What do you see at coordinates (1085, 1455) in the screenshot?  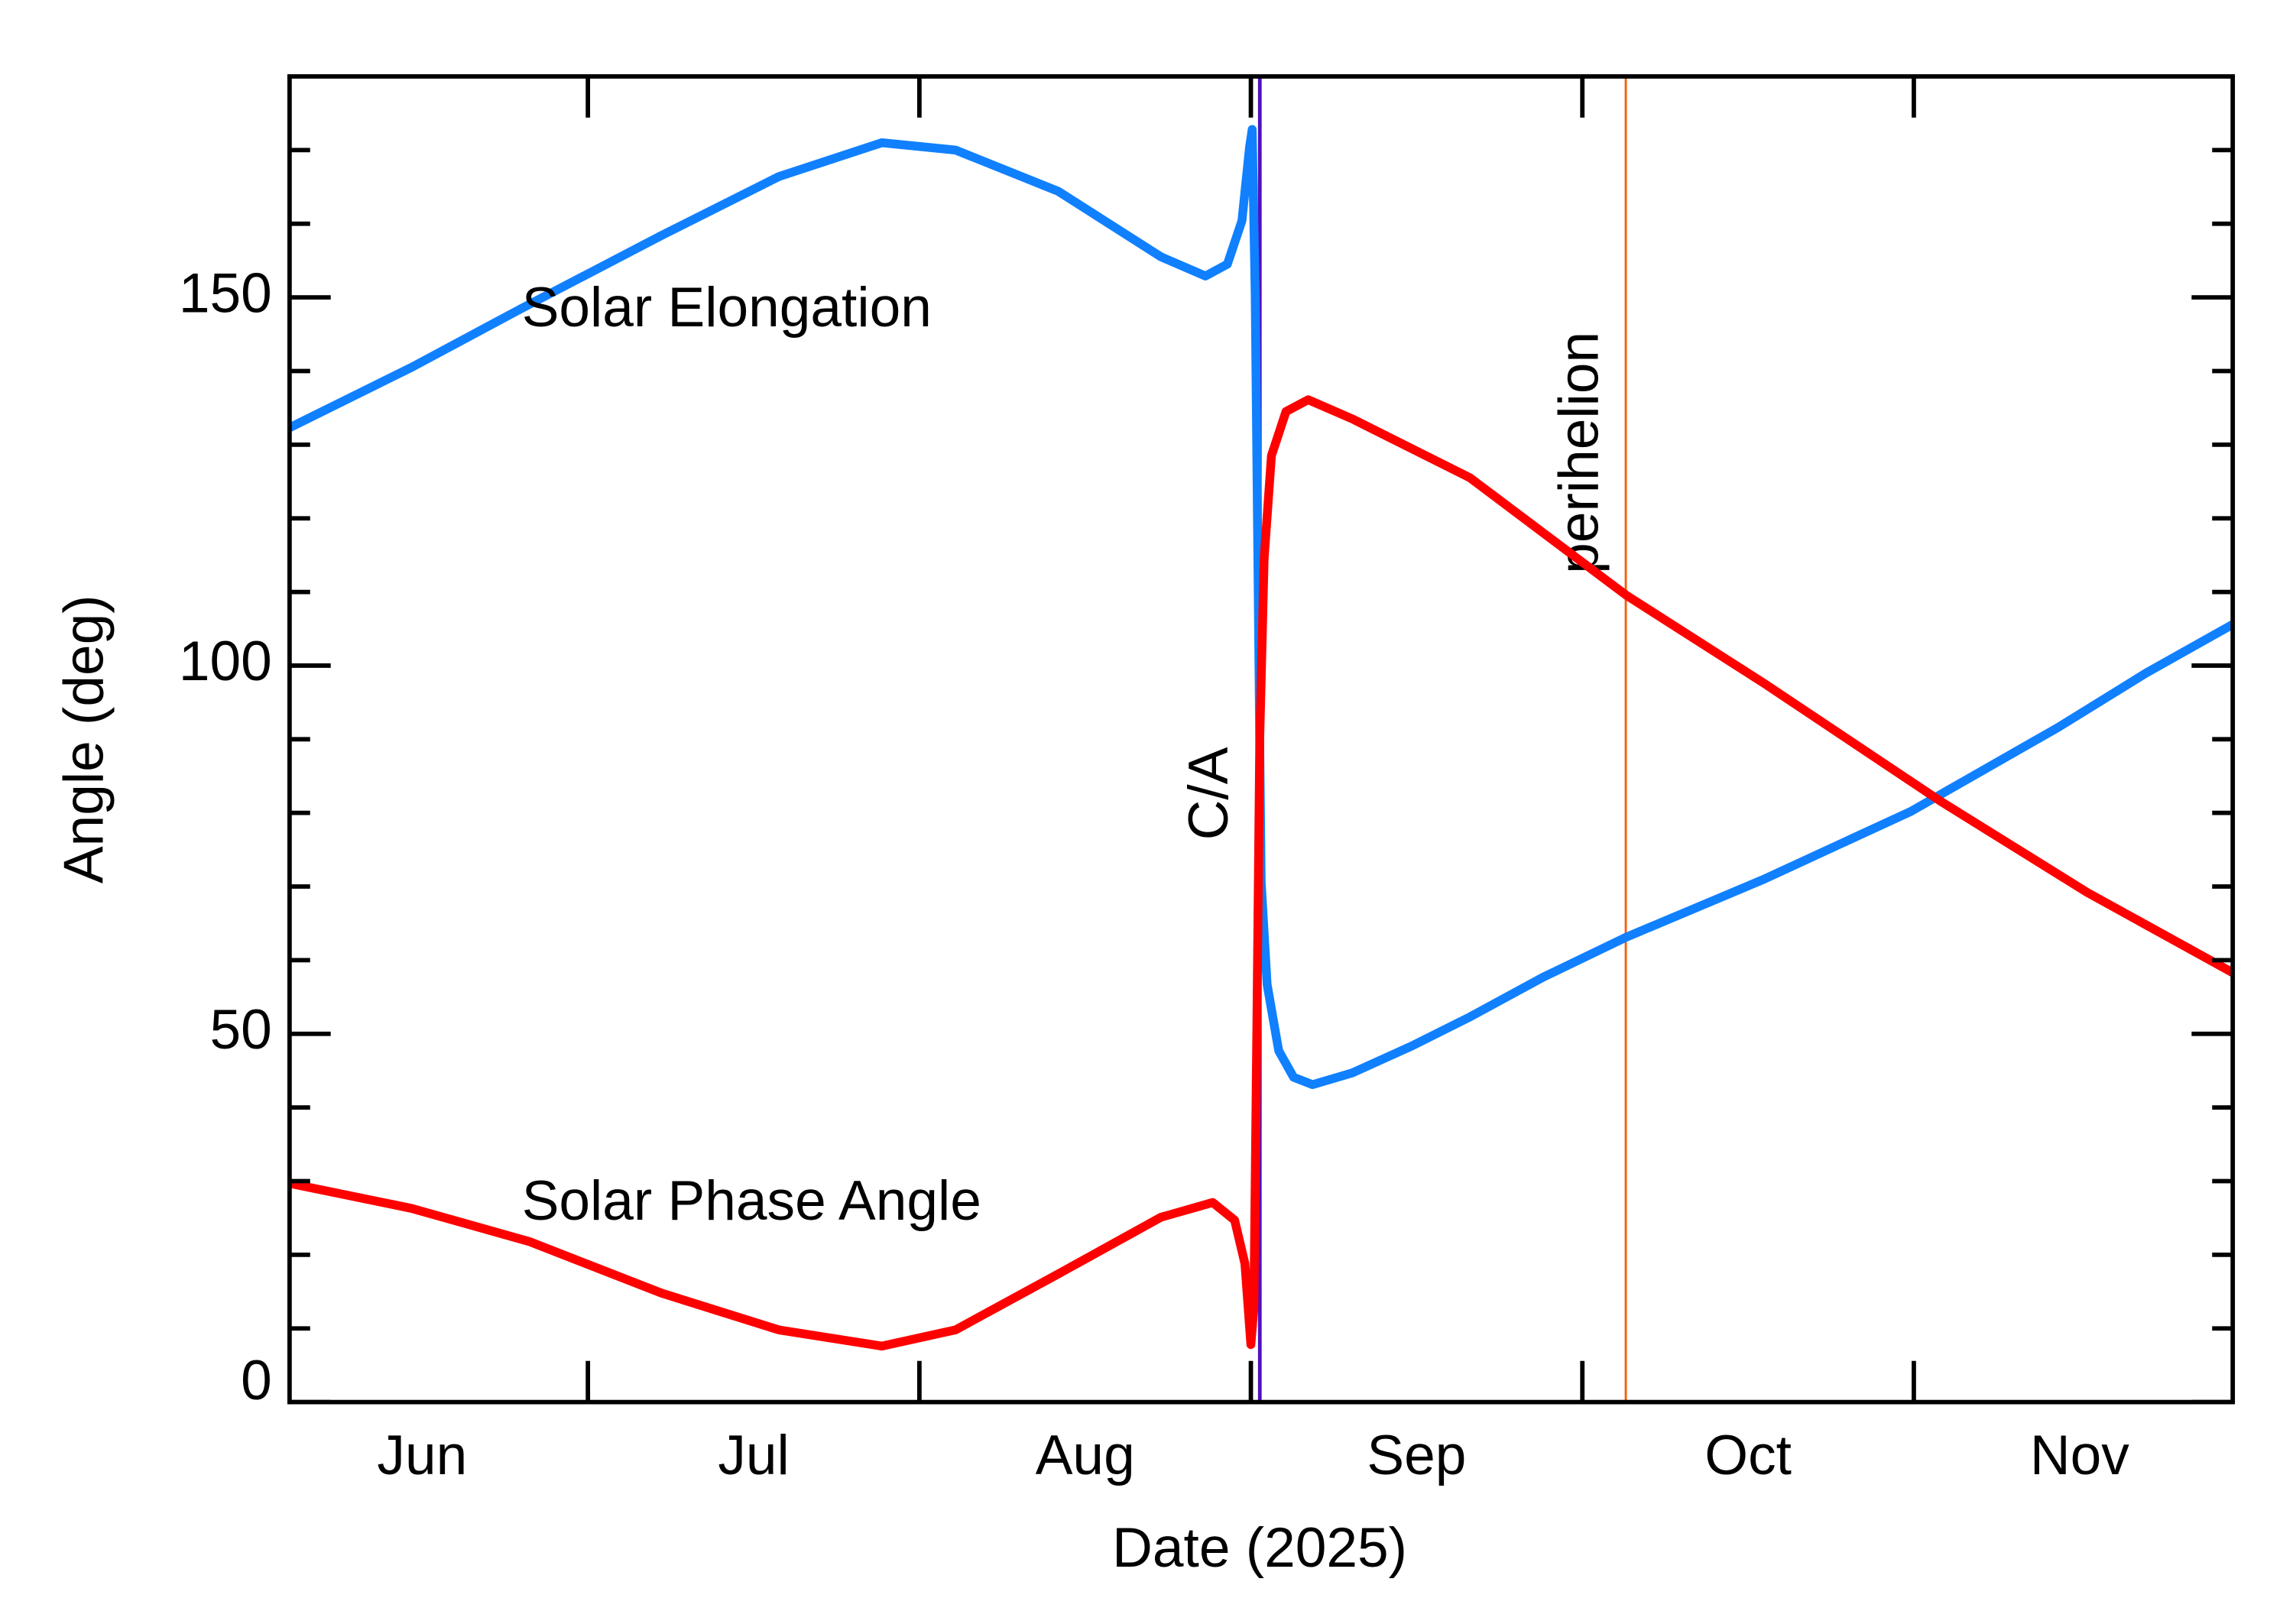 I see `x-tick-label: Aug` at bounding box center [1085, 1455].